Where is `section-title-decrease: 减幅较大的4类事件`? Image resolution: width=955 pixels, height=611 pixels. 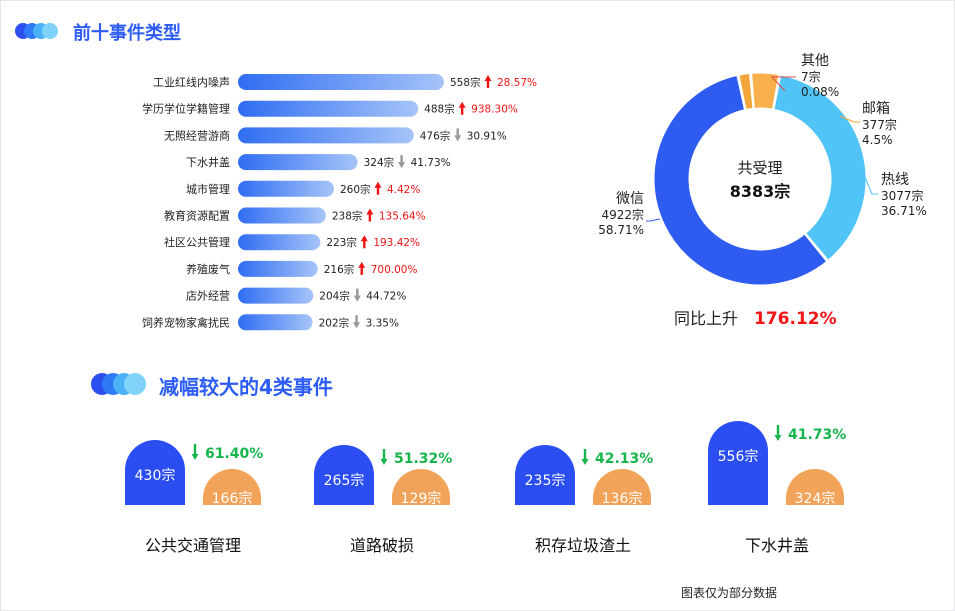 section-title-decrease: 减幅较大的4类事件 is located at coordinates (246, 387).